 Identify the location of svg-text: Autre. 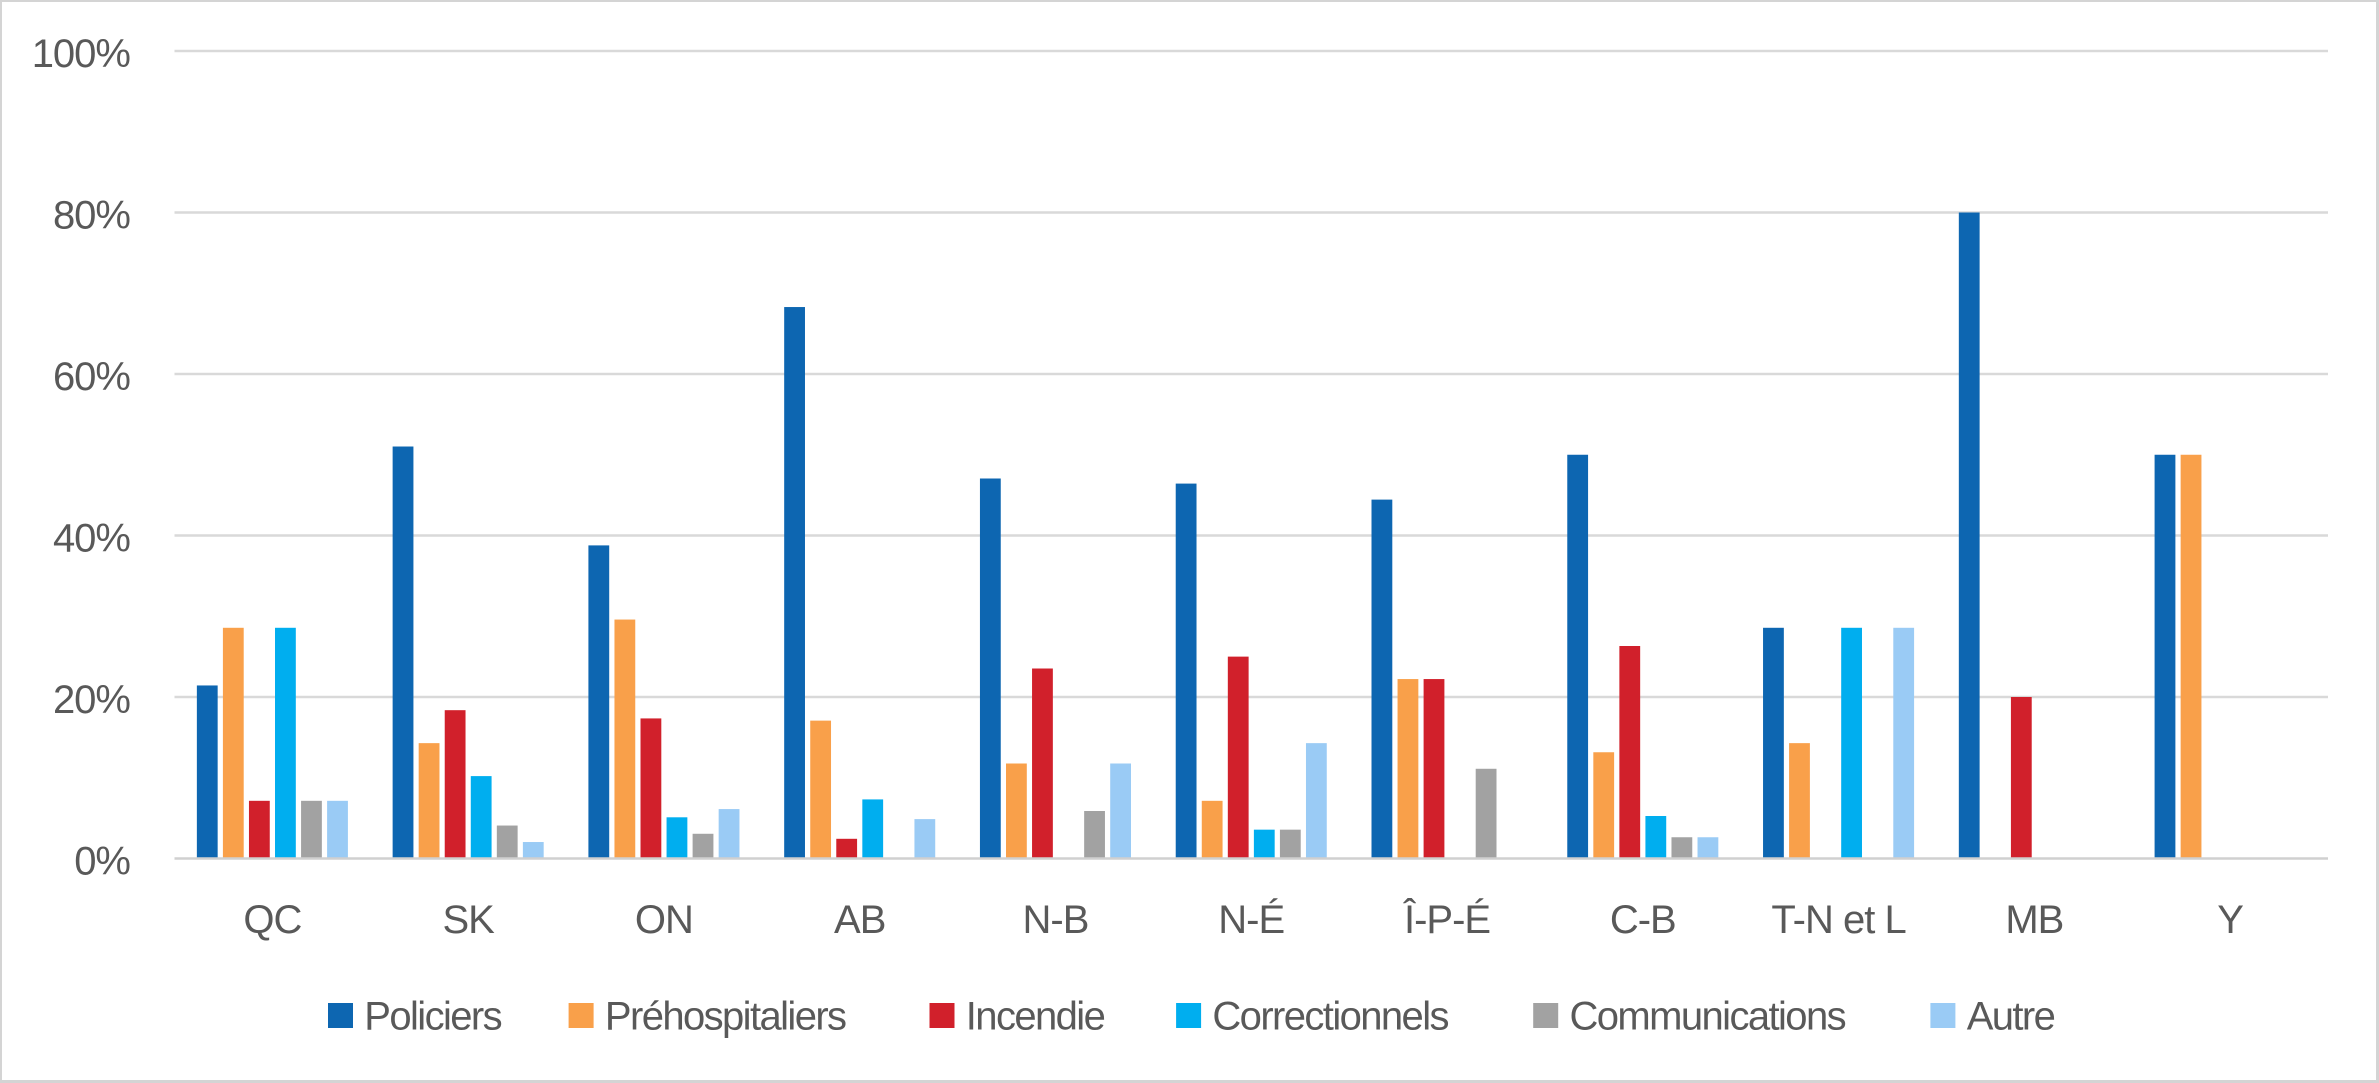
(2011, 1017).